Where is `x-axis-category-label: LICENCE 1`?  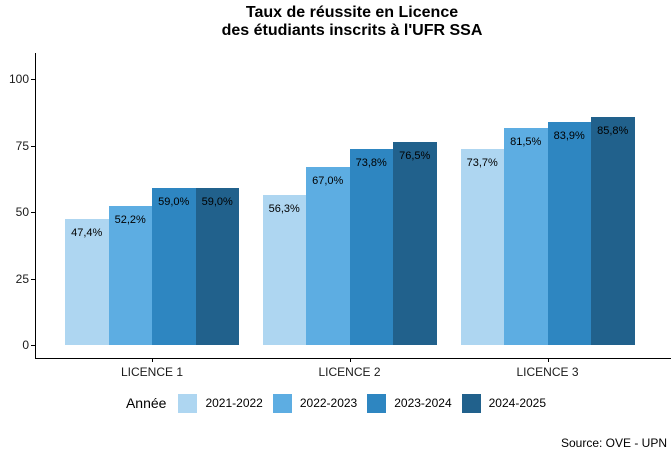 x-axis-category-label: LICENCE 1 is located at coordinates (152, 372).